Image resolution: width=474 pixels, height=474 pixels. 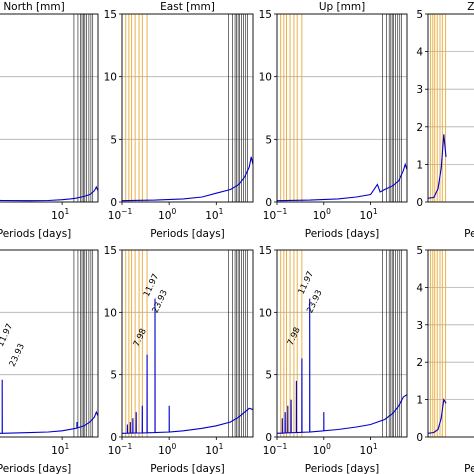 I want to click on panel-1: North [mm] 10¹ Periods [days], so click(x=49, y=120).